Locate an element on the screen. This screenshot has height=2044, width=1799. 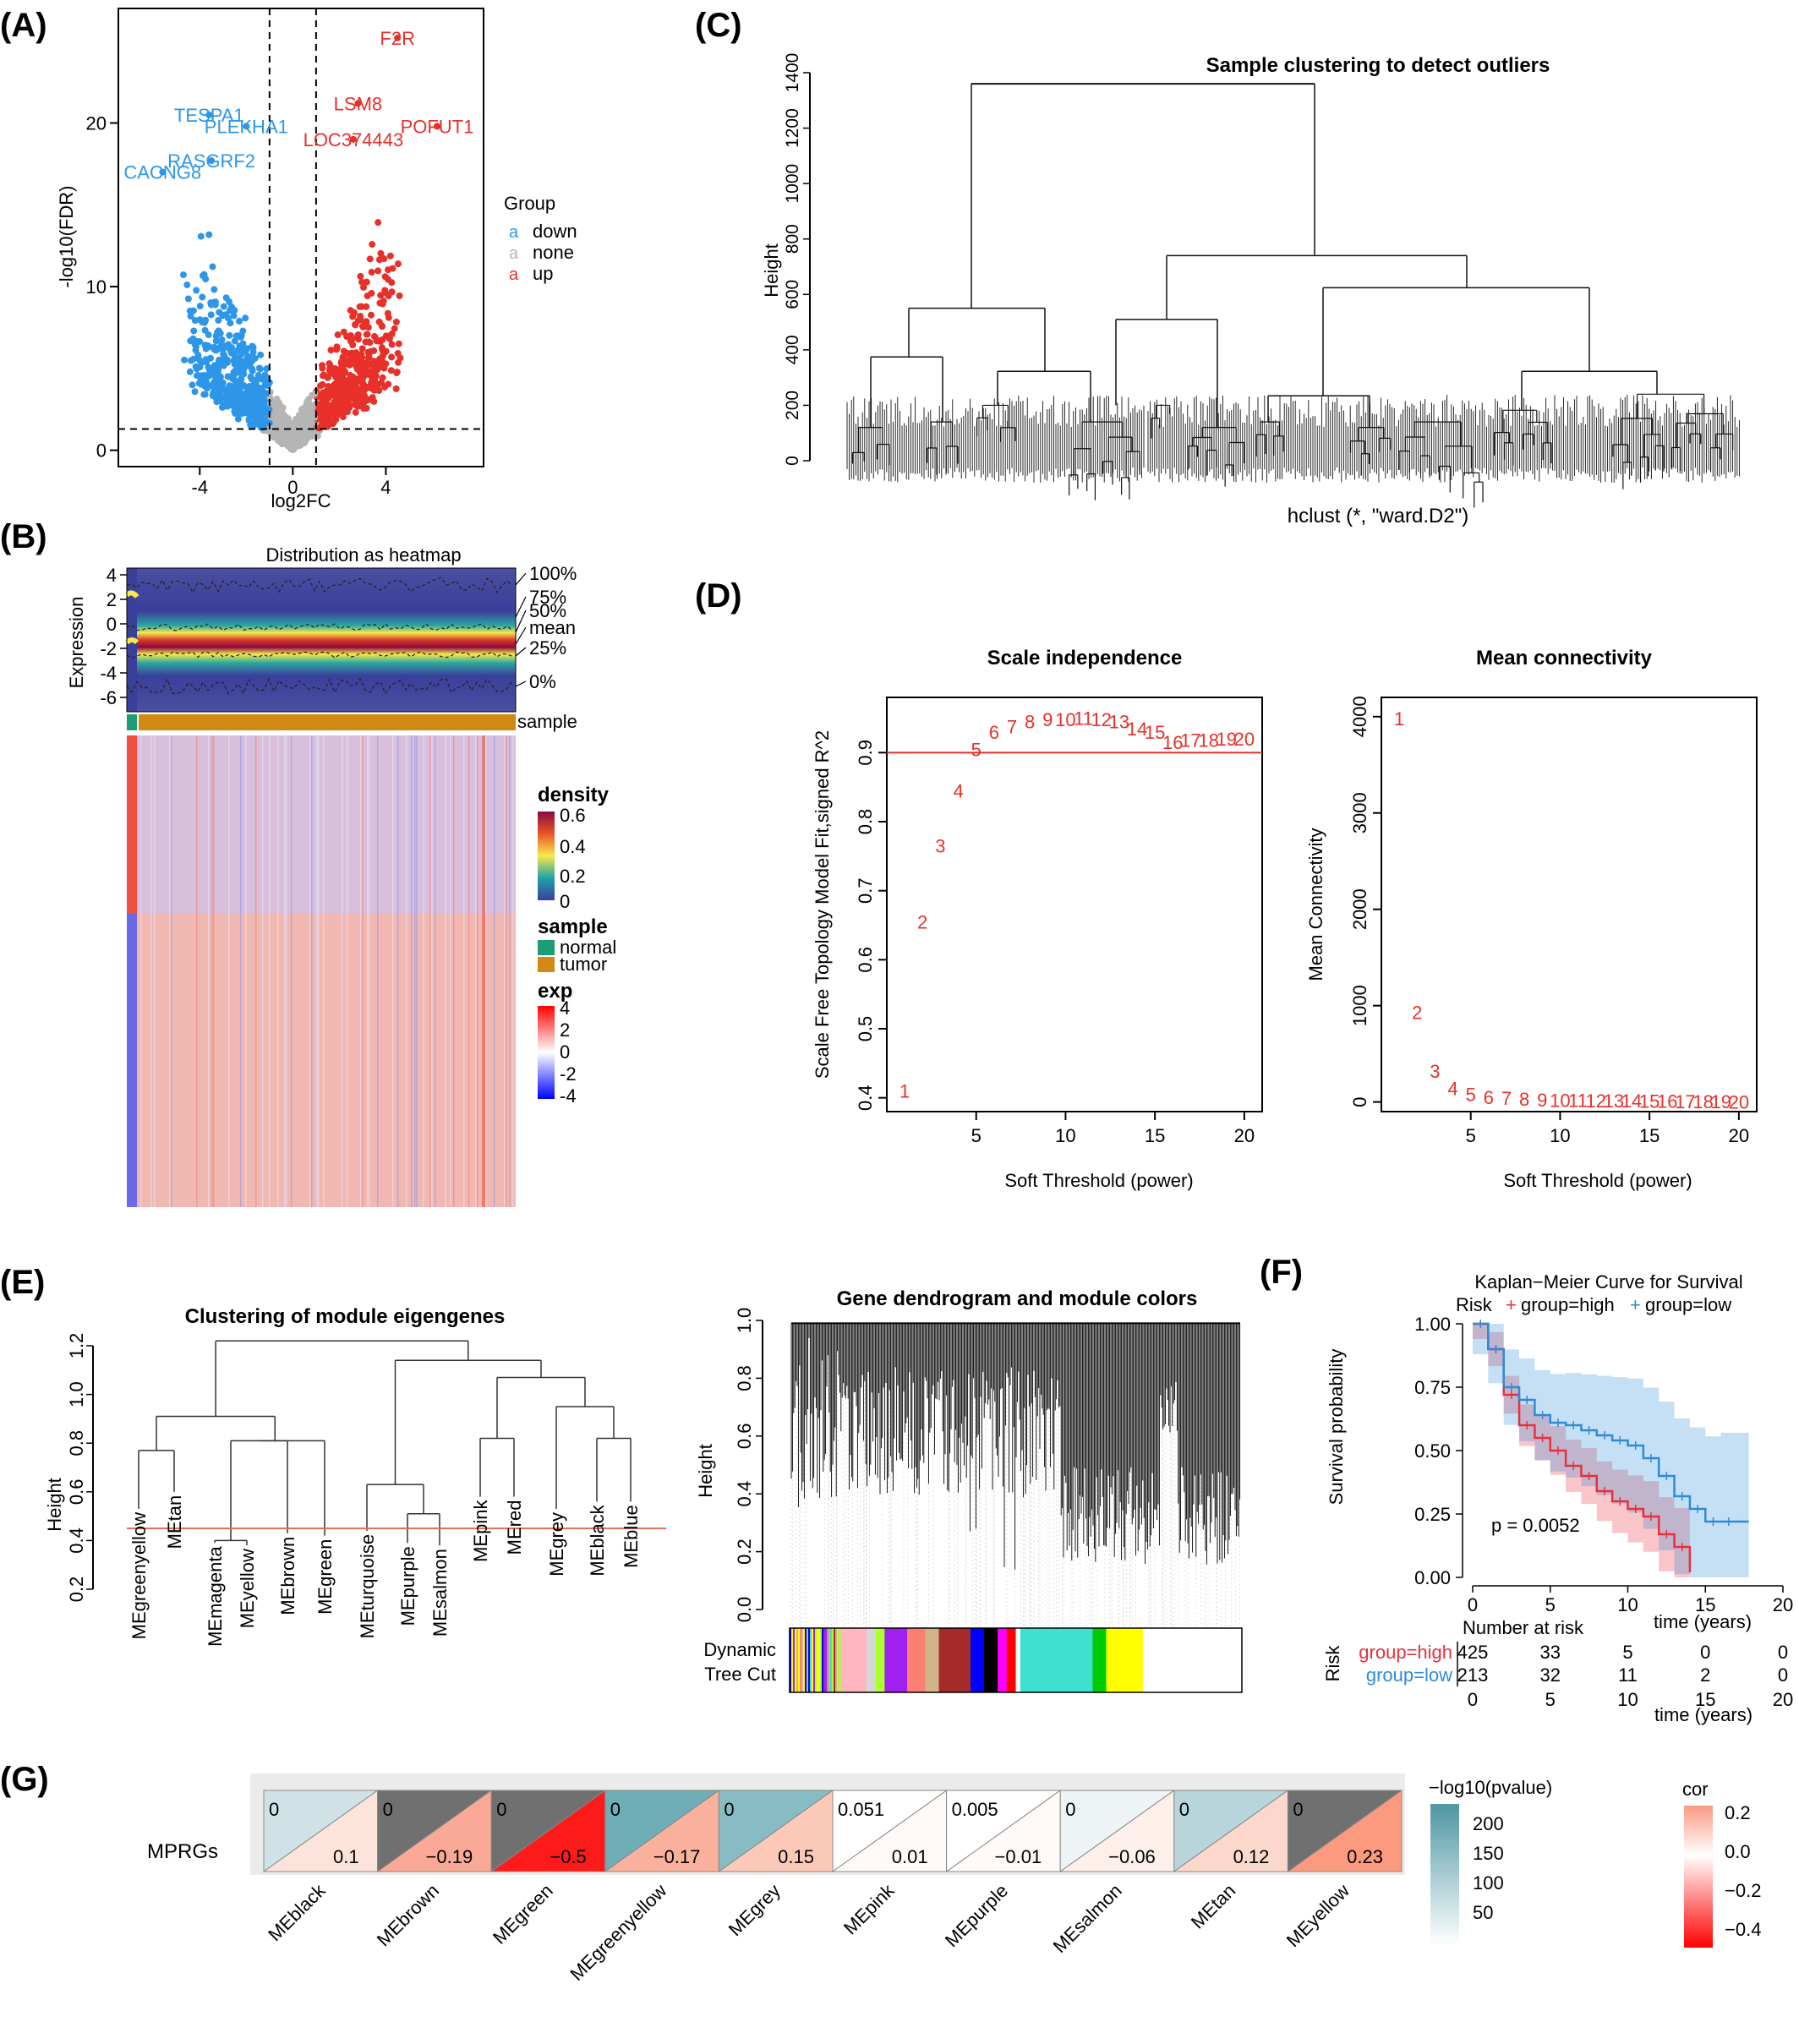
km-xtick-label: 10 is located at coordinates (1628, 1604).